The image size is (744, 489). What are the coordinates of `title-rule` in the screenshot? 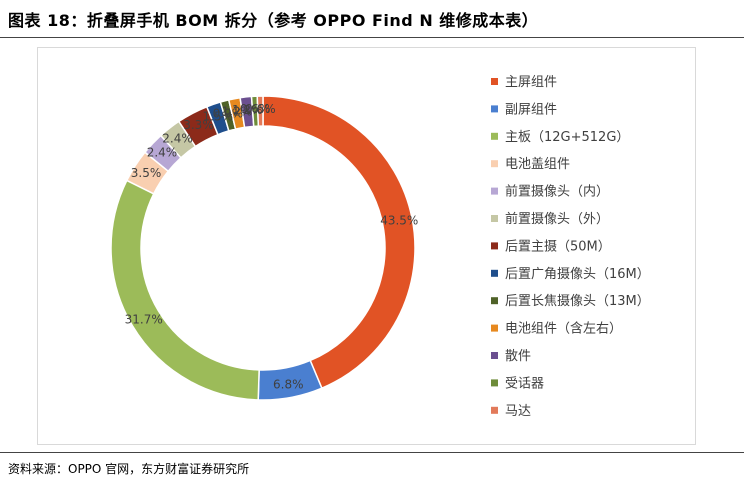 It's located at (372, 37).